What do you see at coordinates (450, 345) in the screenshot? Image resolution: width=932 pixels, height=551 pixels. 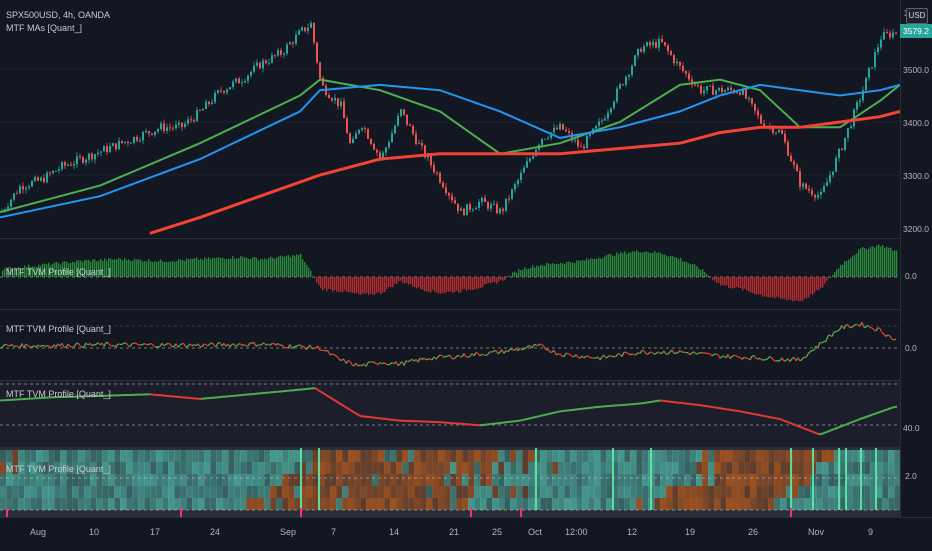 I see `tvm-line-pane: MTF TVM Profile [Quant_]` at bounding box center [450, 345].